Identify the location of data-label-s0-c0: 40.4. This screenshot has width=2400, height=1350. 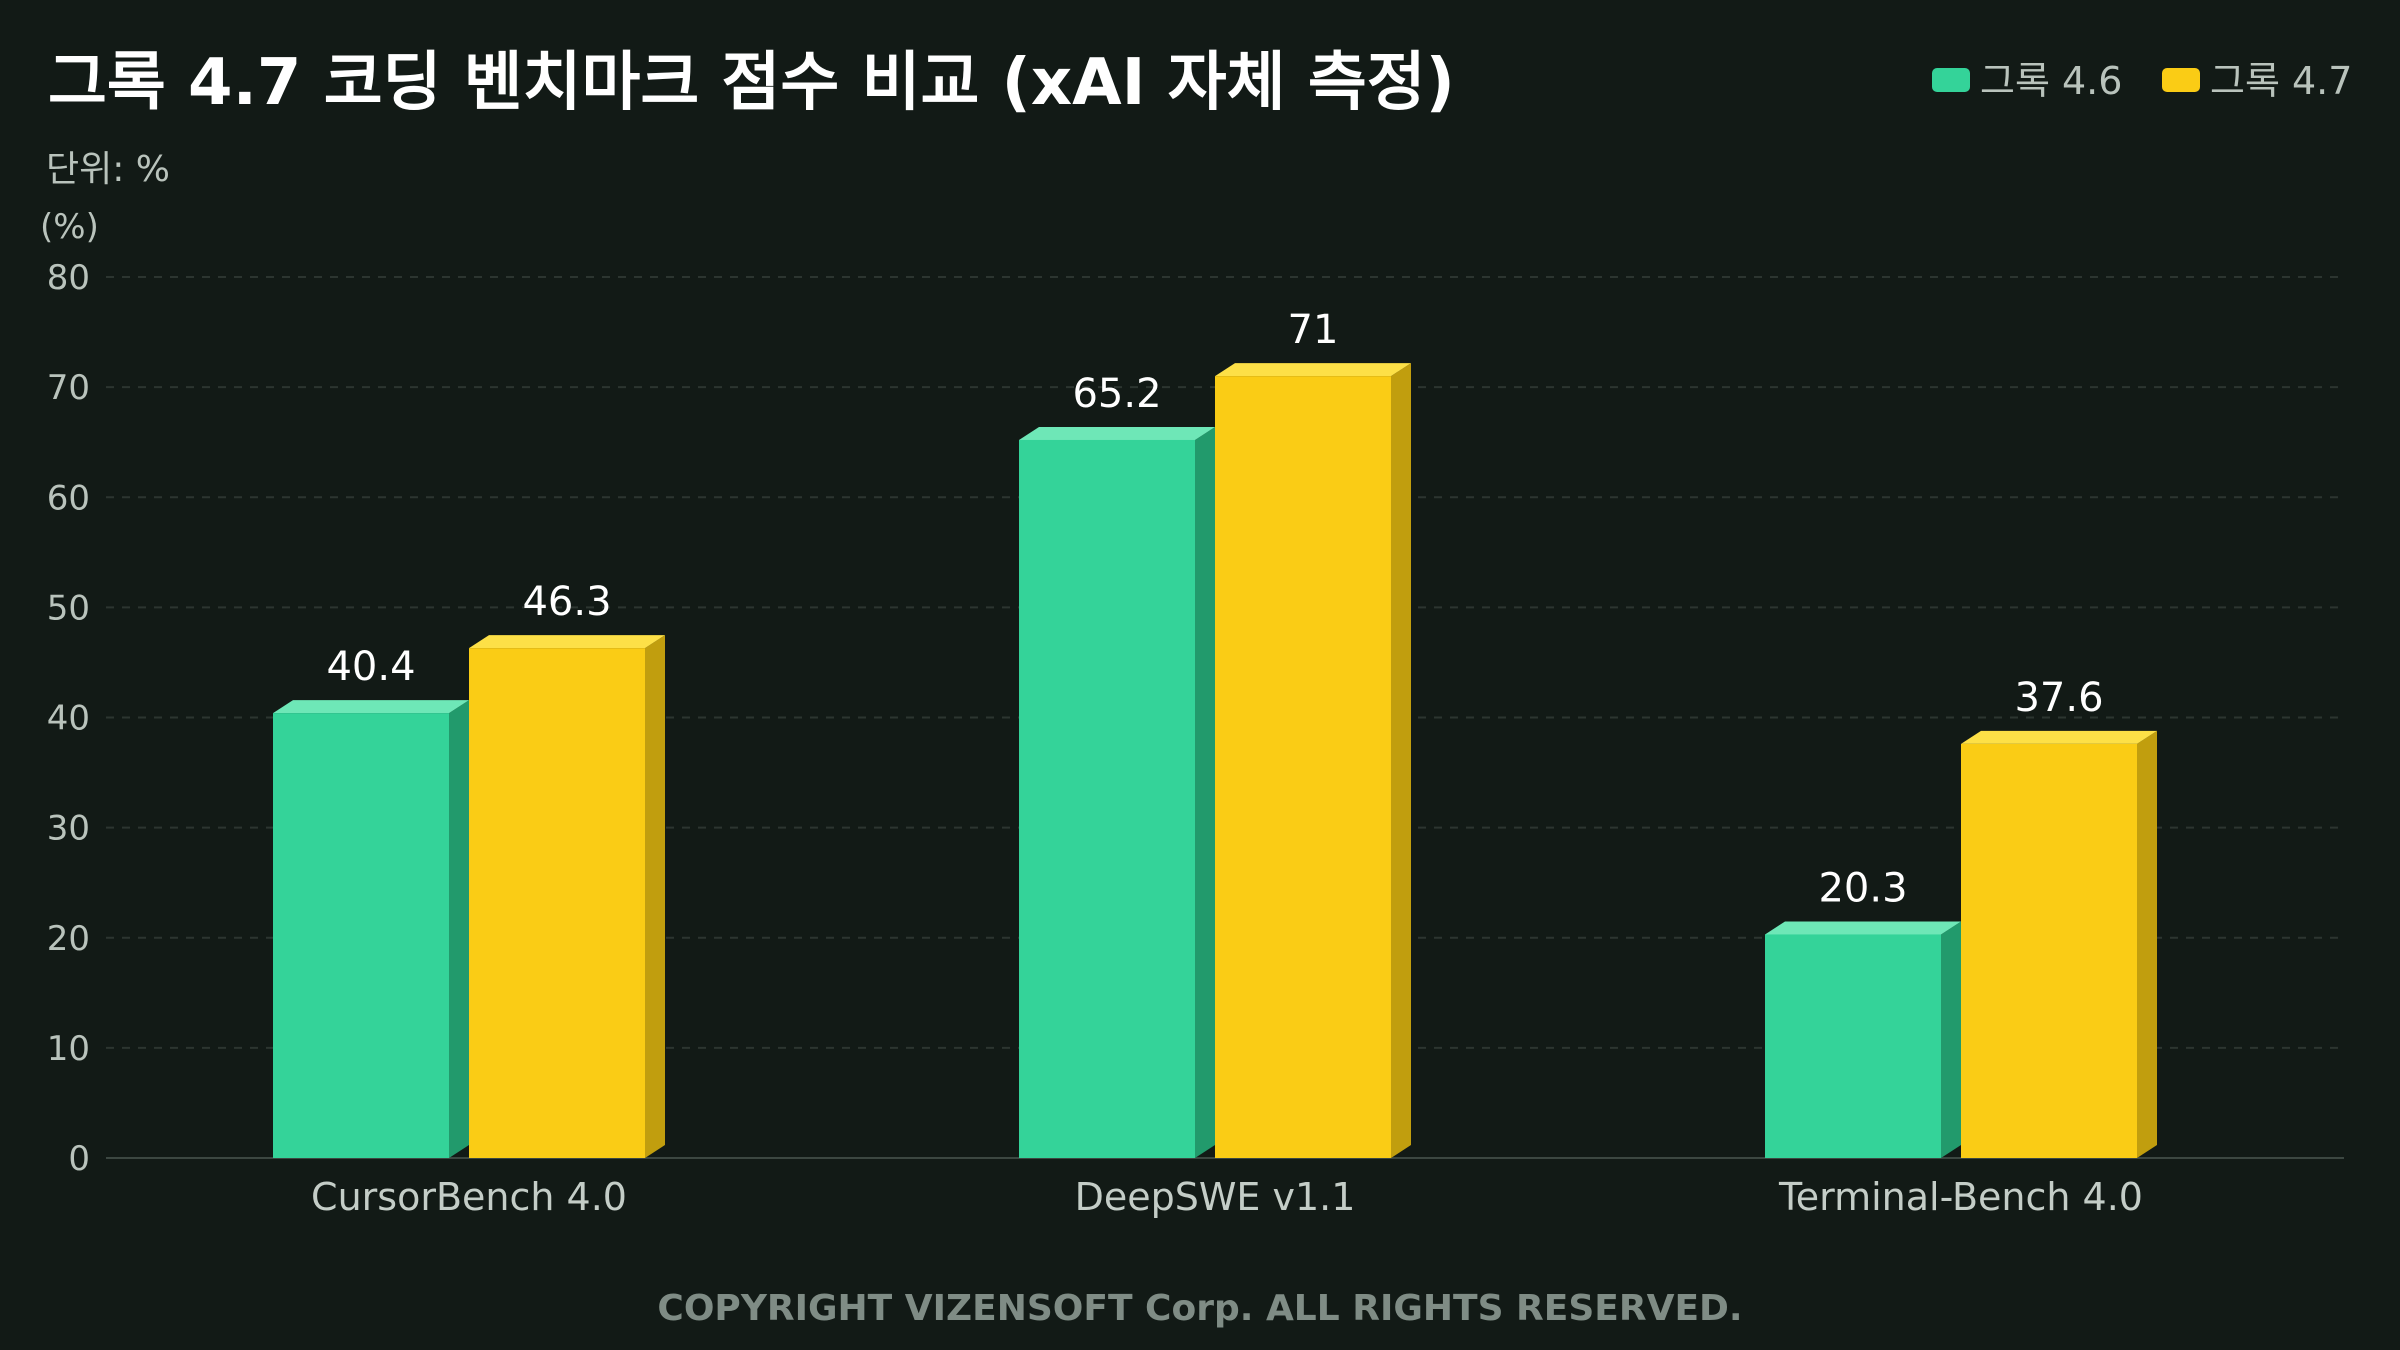
(370, 667).